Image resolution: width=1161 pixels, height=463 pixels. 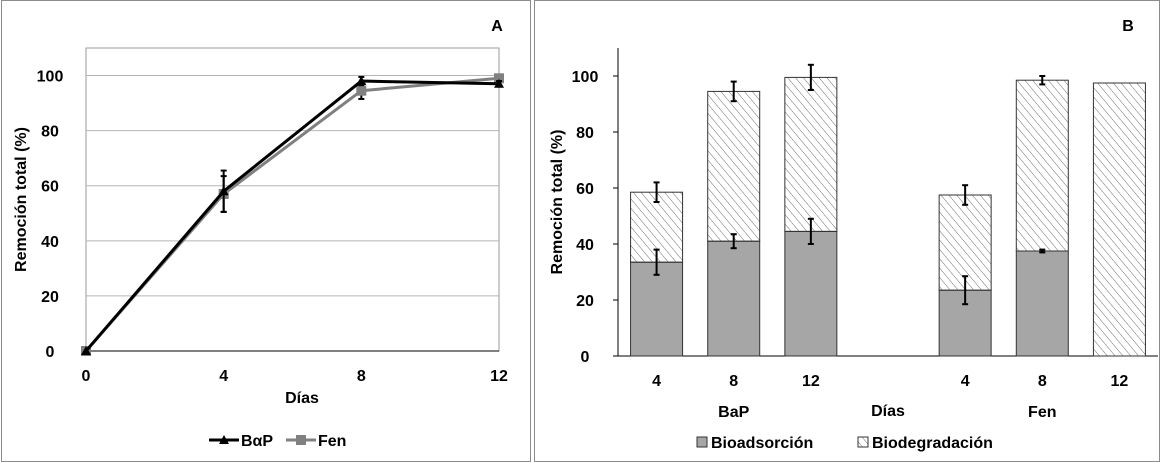 What do you see at coordinates (702, 442) in the screenshot?
I see `legend-swatch-bioadsorcion` at bounding box center [702, 442].